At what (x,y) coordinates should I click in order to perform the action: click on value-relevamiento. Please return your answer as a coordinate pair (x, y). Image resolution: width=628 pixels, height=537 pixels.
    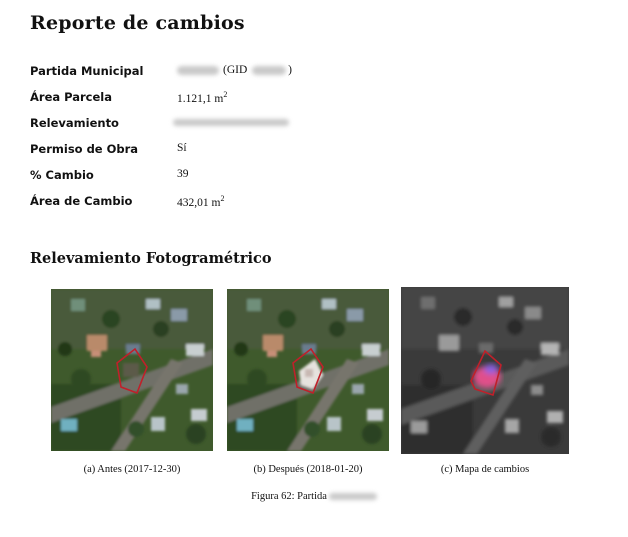
    Looking at the image, I should click on (231, 122).